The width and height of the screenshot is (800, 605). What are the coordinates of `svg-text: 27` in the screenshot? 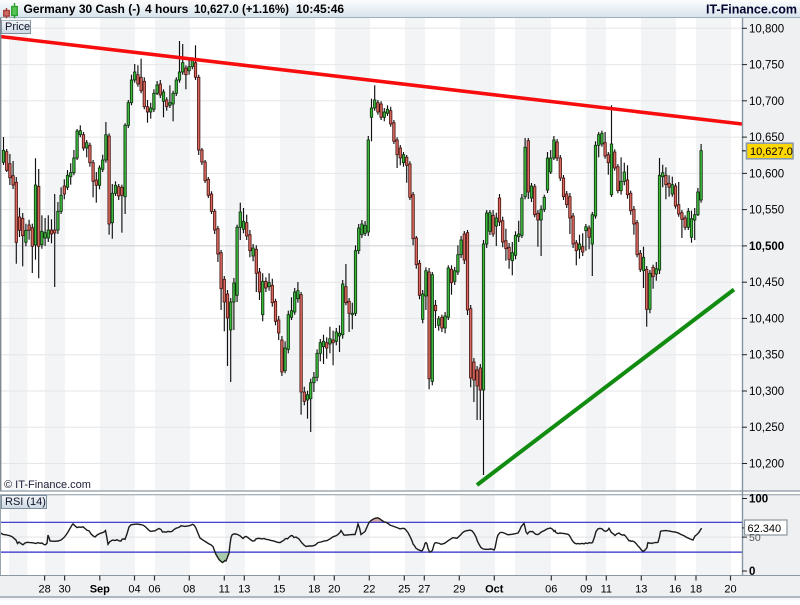 It's located at (424, 590).